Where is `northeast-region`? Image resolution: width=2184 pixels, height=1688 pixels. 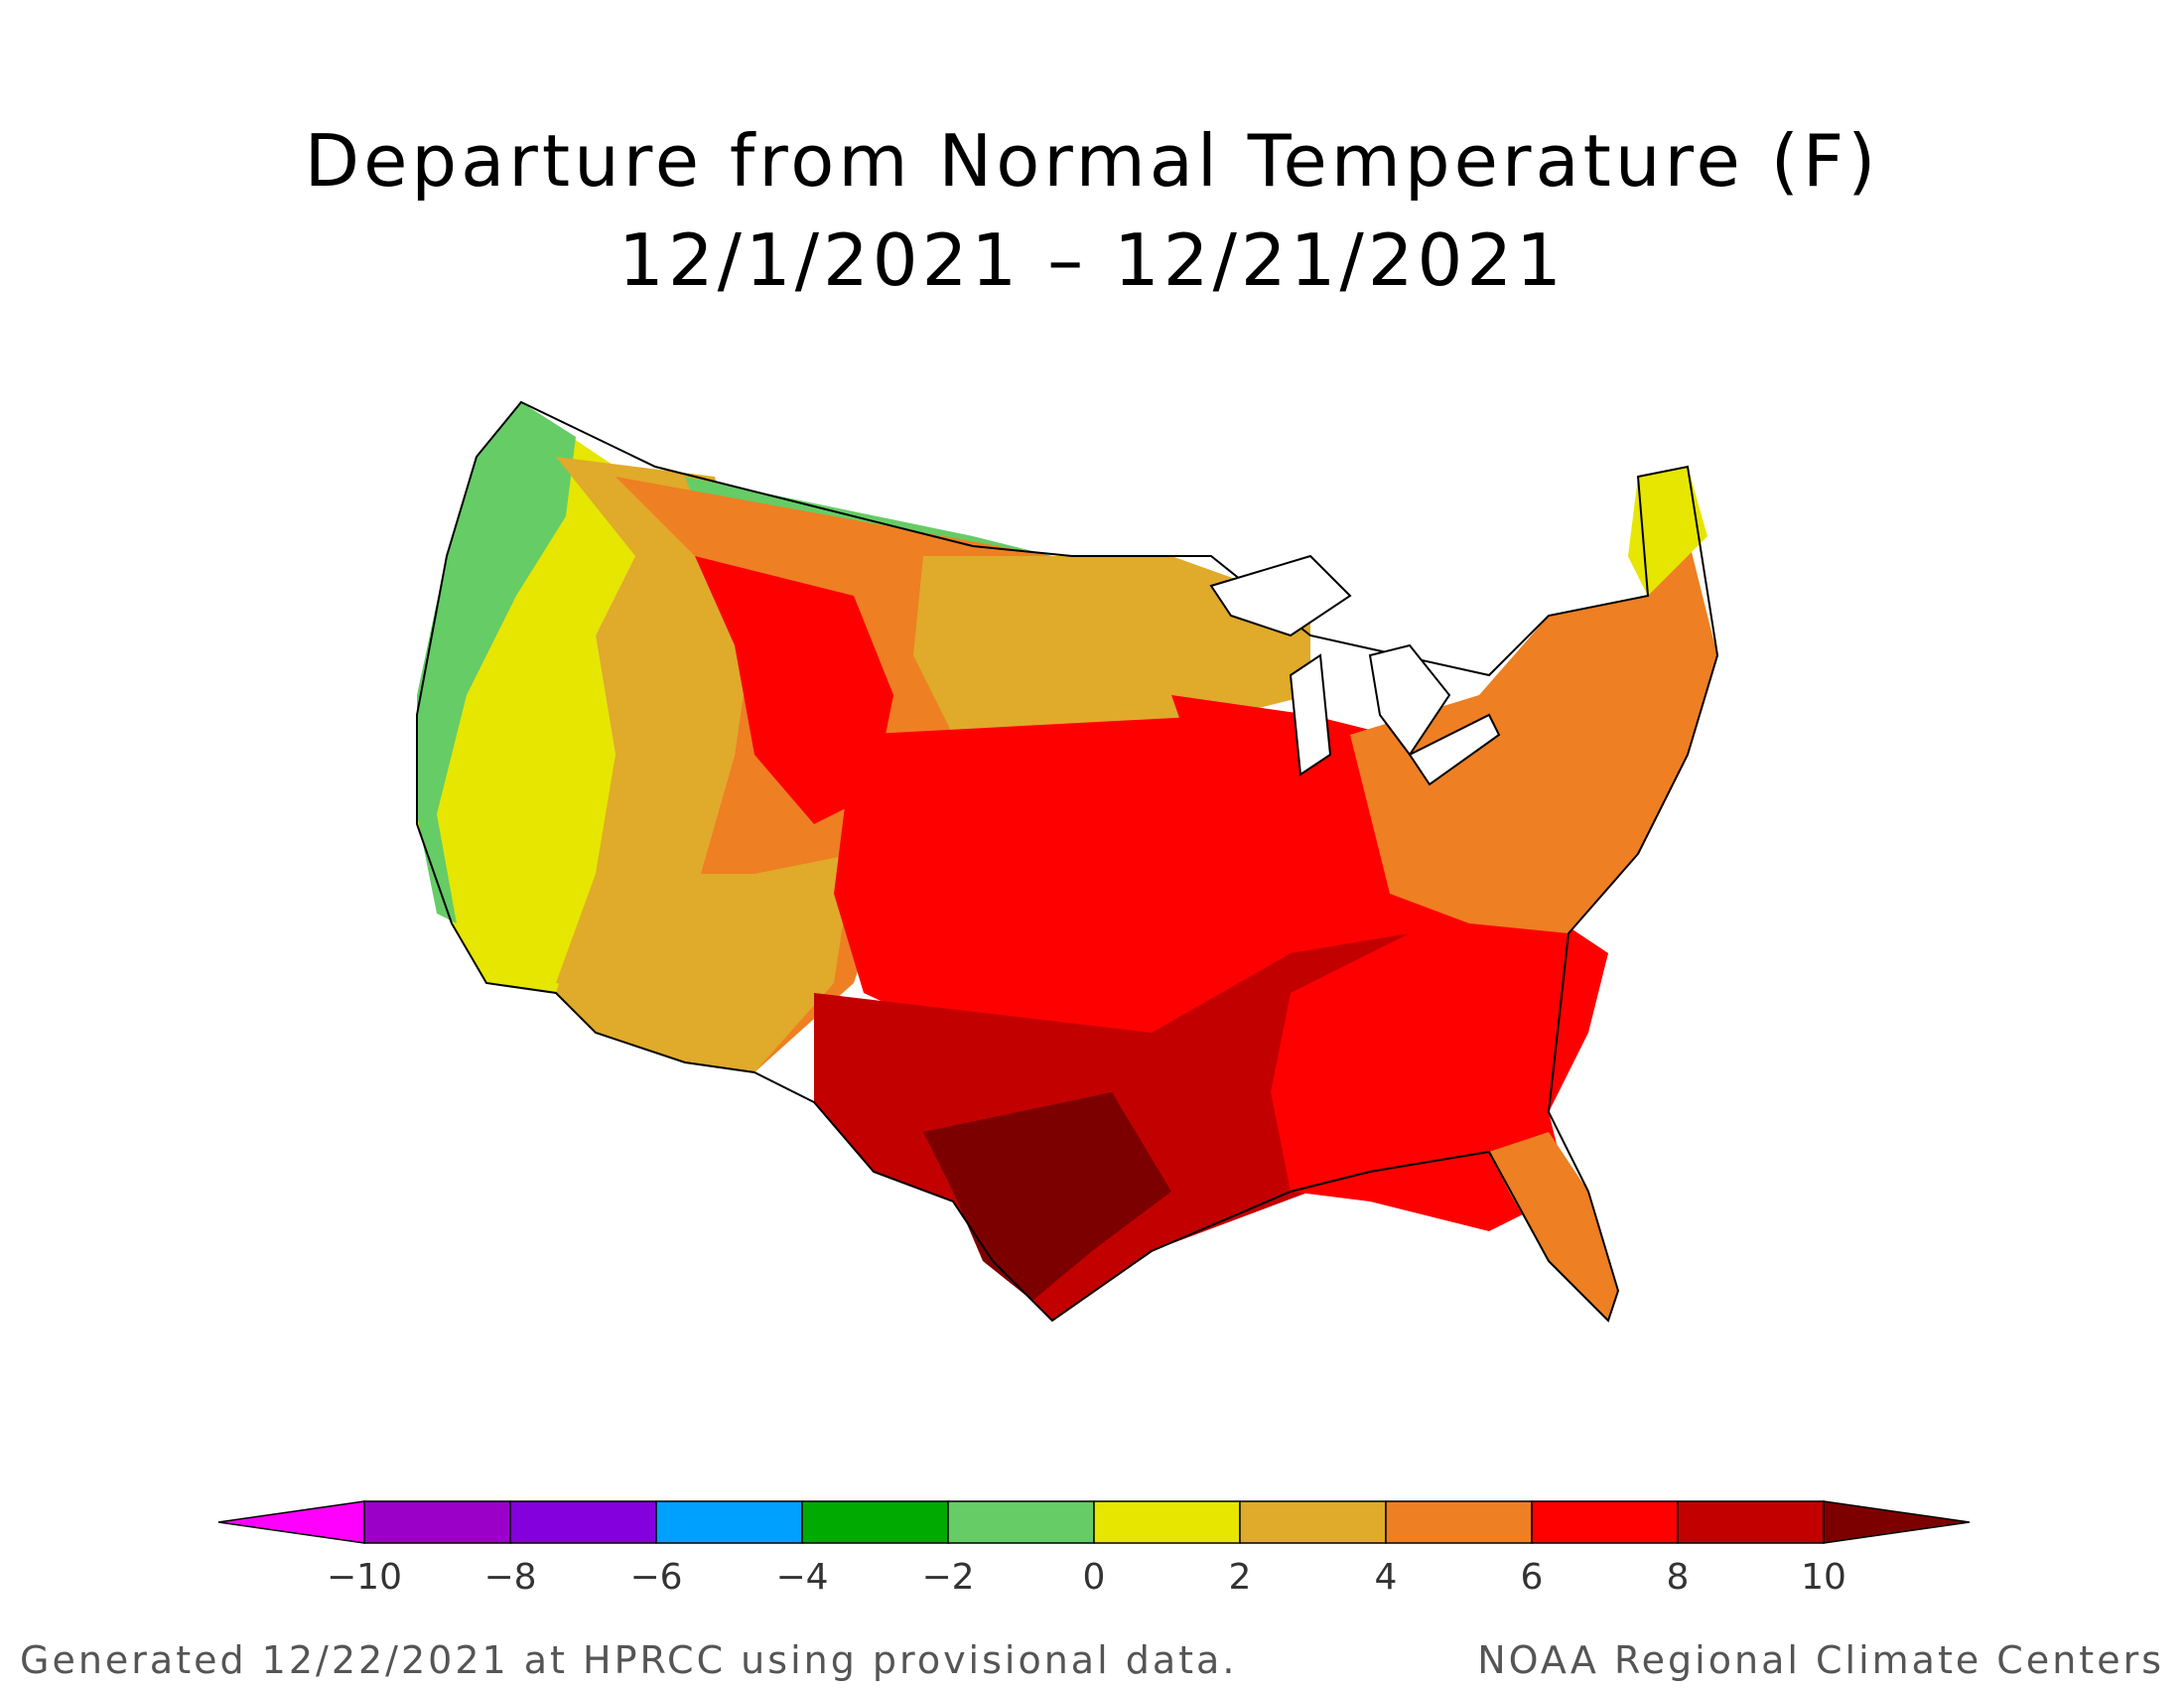
northeast-region is located at coordinates (1533, 734).